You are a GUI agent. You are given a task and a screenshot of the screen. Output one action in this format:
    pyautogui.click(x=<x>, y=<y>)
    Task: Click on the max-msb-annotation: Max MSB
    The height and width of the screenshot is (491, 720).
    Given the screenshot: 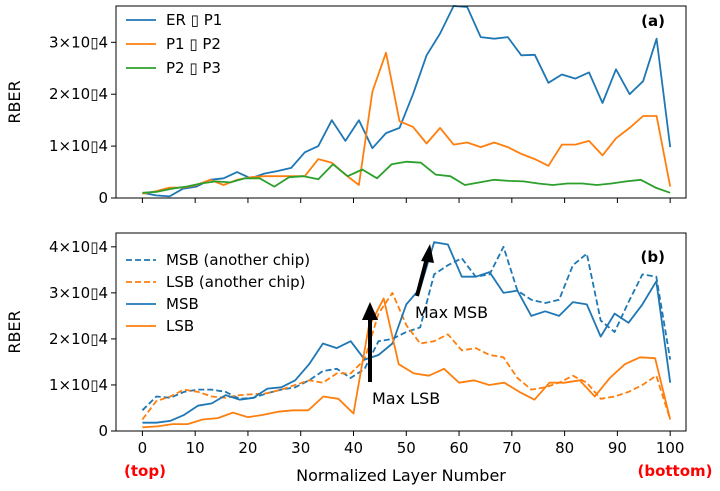 What is the action you would take?
    pyautogui.click(x=451, y=312)
    